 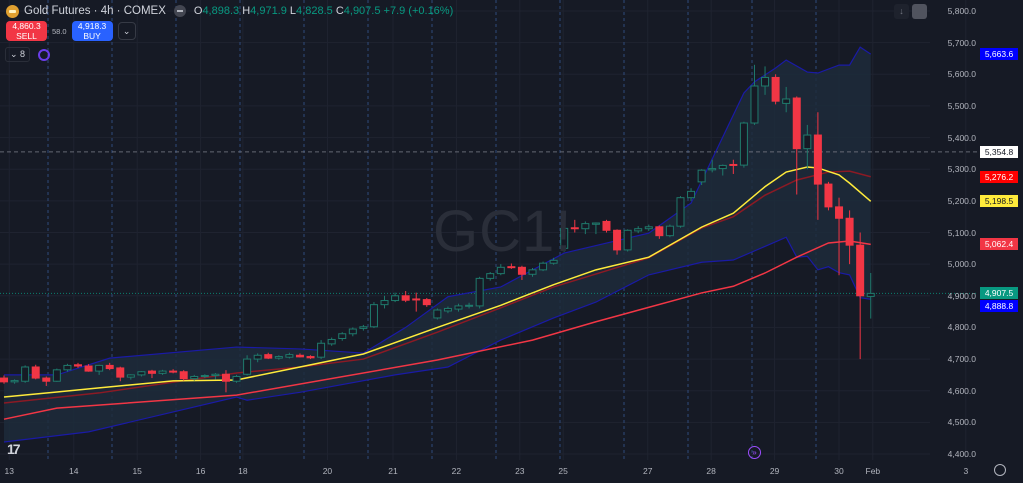 What do you see at coordinates (44, 54) in the screenshot?
I see `loading-icon` at bounding box center [44, 54].